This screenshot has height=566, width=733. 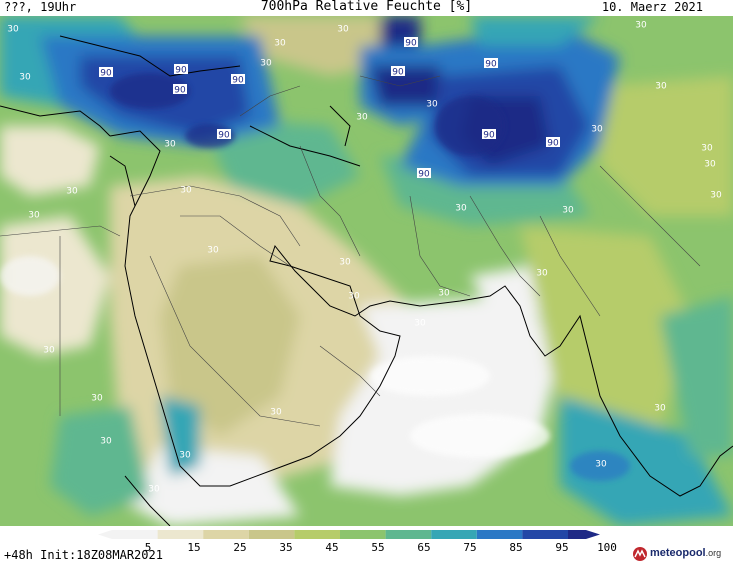 What do you see at coordinates (607, 547) in the screenshot?
I see `legend-tick-label: 100` at bounding box center [607, 547].